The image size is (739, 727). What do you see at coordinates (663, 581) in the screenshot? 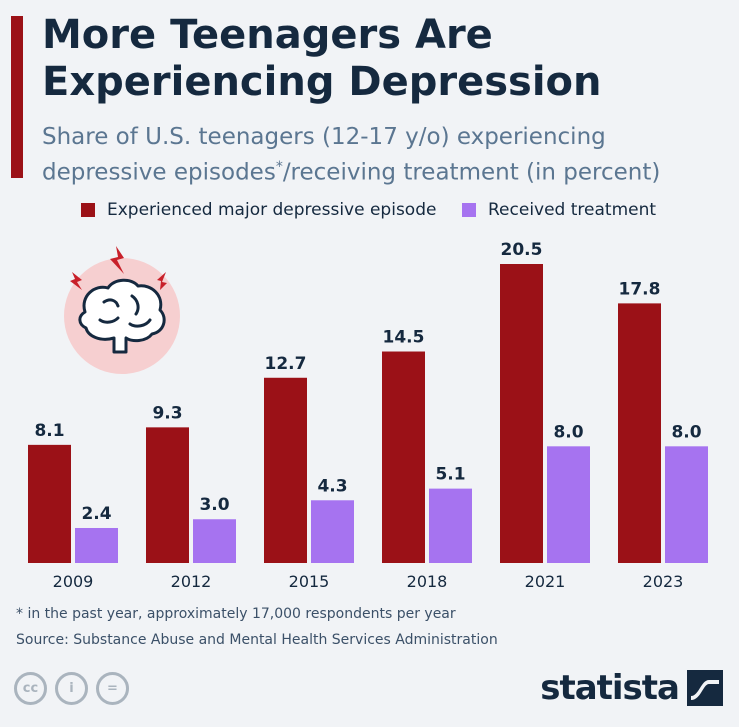
I see `x-tick-label-2023: 2023` at bounding box center [663, 581].